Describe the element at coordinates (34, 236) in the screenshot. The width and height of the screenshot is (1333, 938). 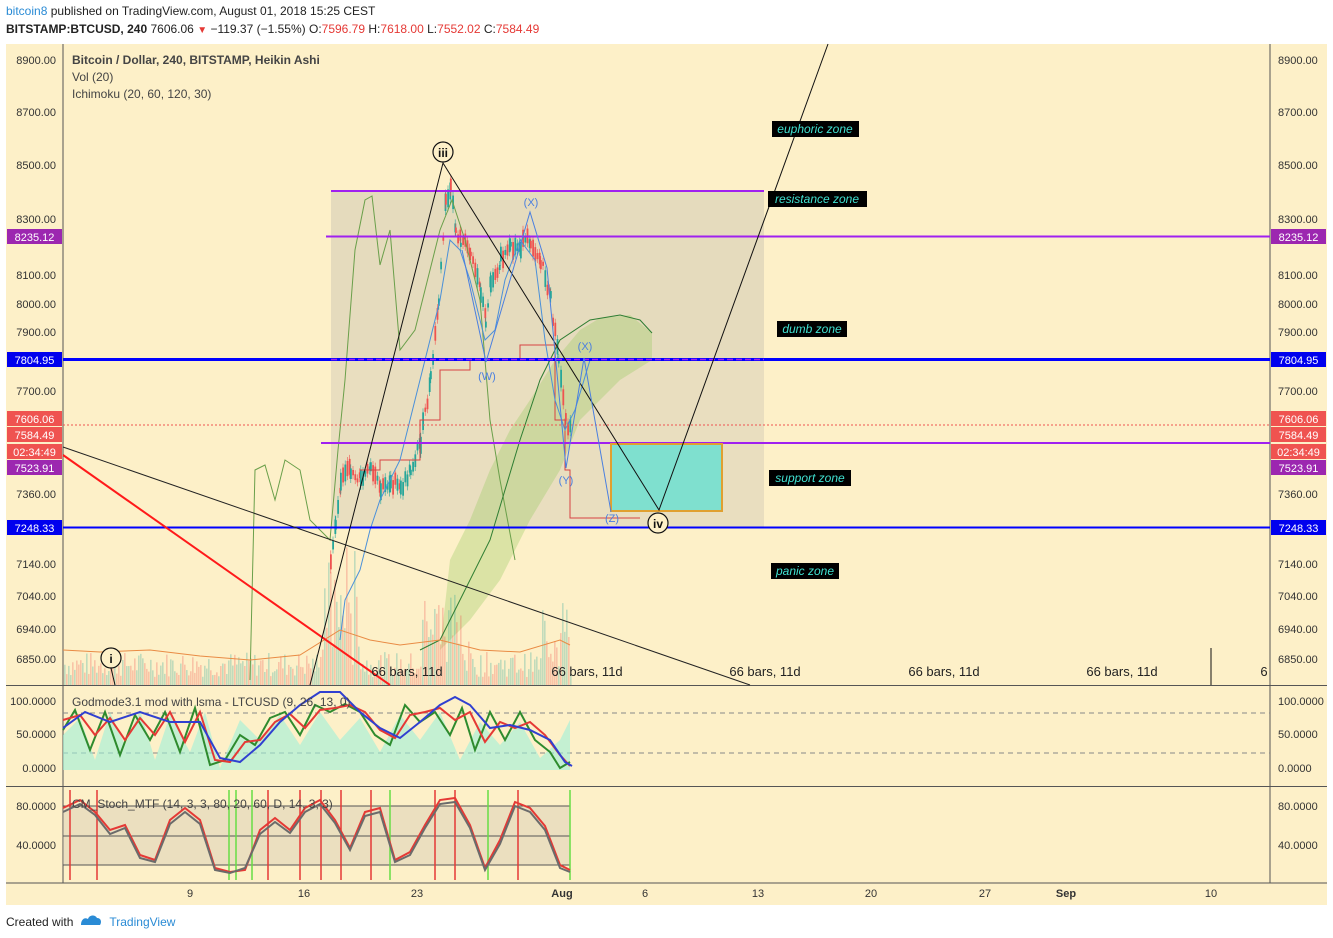
I see `price-badge-left: 8235.12` at that location.